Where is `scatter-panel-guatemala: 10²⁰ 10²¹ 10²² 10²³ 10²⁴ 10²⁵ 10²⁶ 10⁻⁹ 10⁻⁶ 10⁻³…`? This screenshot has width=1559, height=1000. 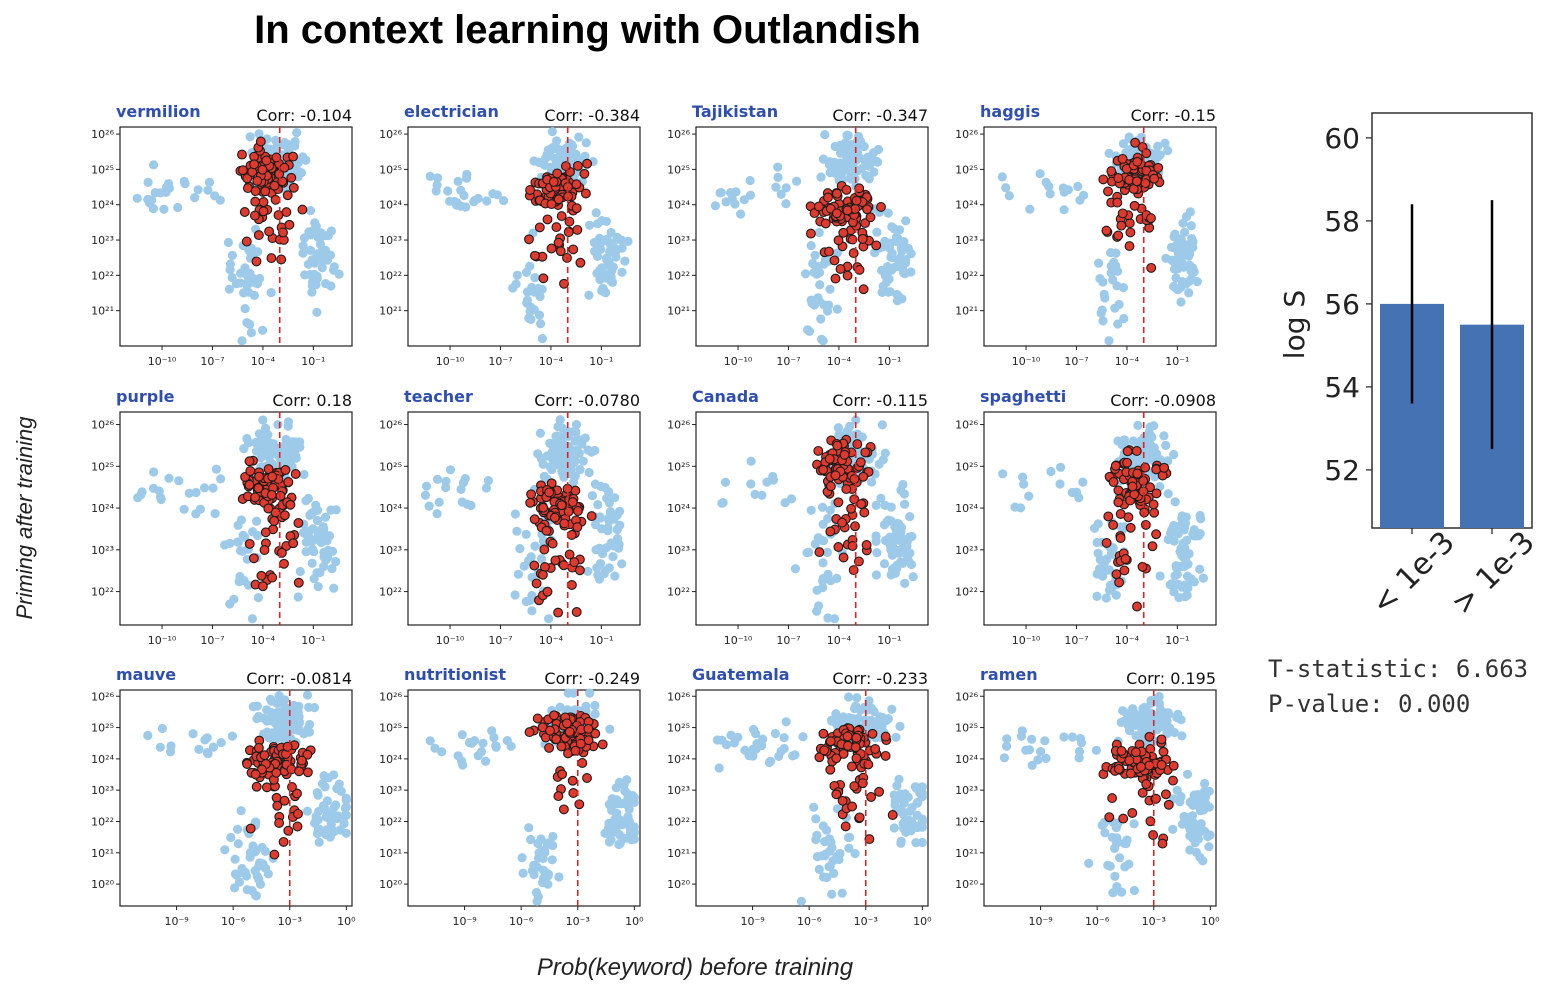 scatter-panel-guatemala: 10²⁰ 10²¹ 10²² 10²³ 10²⁴ 10²⁵ 10²⁶ 10⁻⁹ 10⁻⁶ 10⁻³… is located at coordinates (799, 796).